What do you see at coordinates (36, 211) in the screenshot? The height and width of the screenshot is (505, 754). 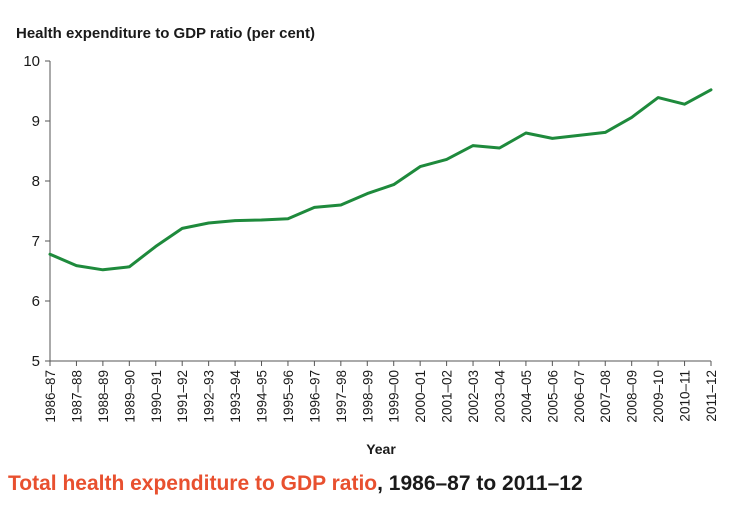 I see `y-axis-ticks: 5 6 7 8 9 10` at bounding box center [36, 211].